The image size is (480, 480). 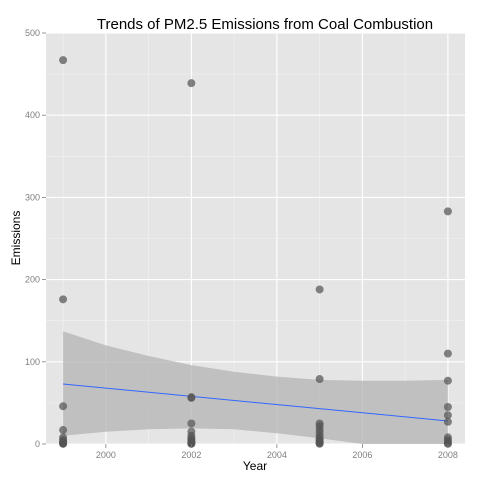 I want to click on y-tick-label: 100, so click(x=32, y=362).